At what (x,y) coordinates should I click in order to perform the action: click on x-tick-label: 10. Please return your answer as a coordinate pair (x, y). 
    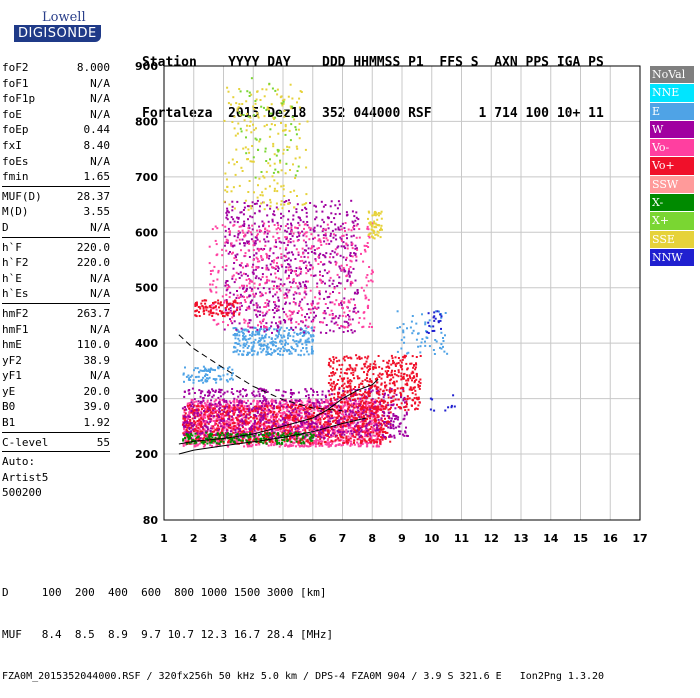
    Looking at the image, I should click on (432, 538).